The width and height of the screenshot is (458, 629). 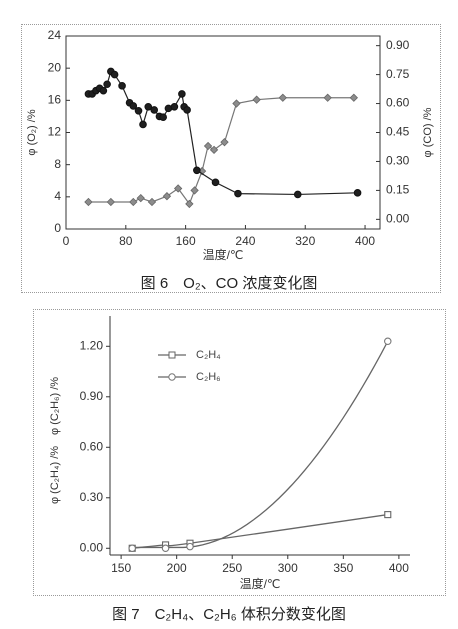 I want to click on y-left-tick-label-fig6: 0, so click(x=57, y=228).